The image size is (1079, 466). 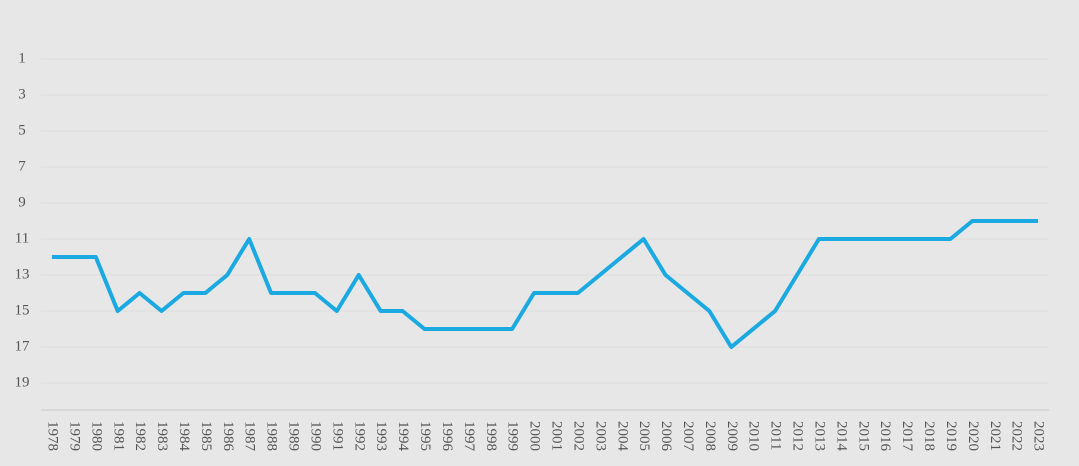 I want to click on y-tick-label: 7, so click(x=22, y=166).